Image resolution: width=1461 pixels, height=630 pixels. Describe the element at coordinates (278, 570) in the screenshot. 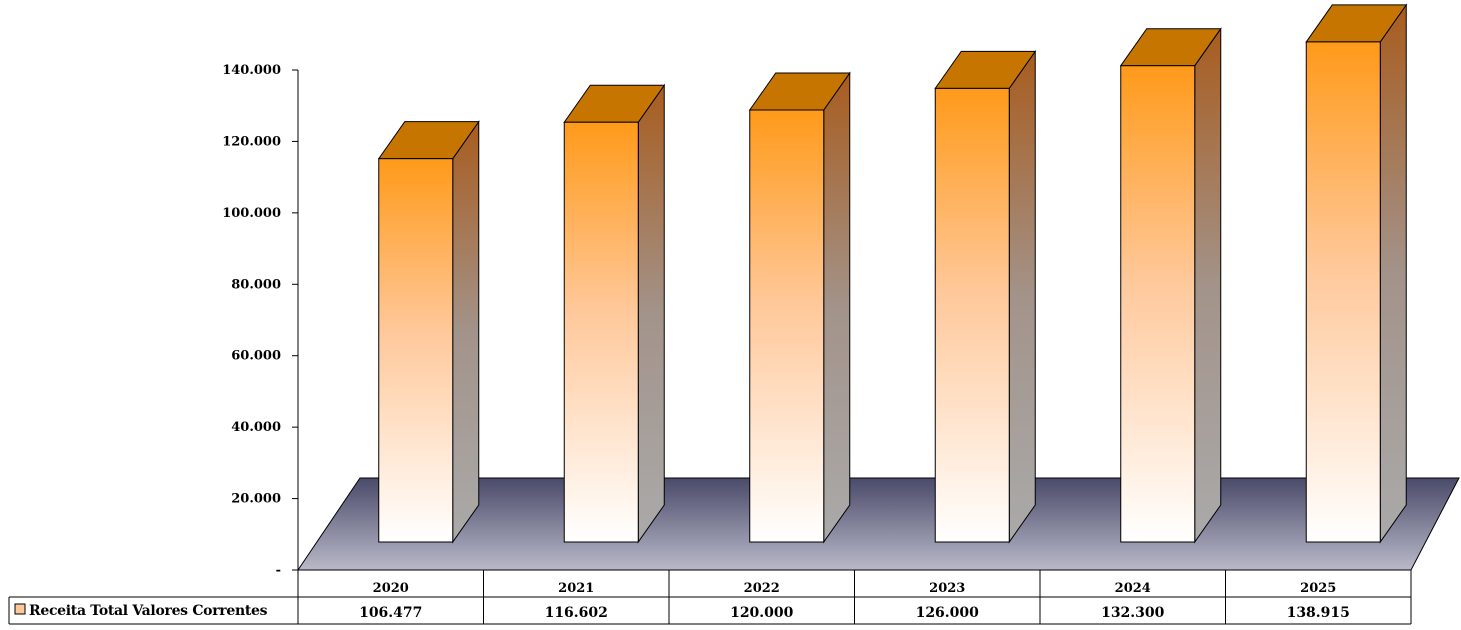

I see `y-tick-label: -` at that location.